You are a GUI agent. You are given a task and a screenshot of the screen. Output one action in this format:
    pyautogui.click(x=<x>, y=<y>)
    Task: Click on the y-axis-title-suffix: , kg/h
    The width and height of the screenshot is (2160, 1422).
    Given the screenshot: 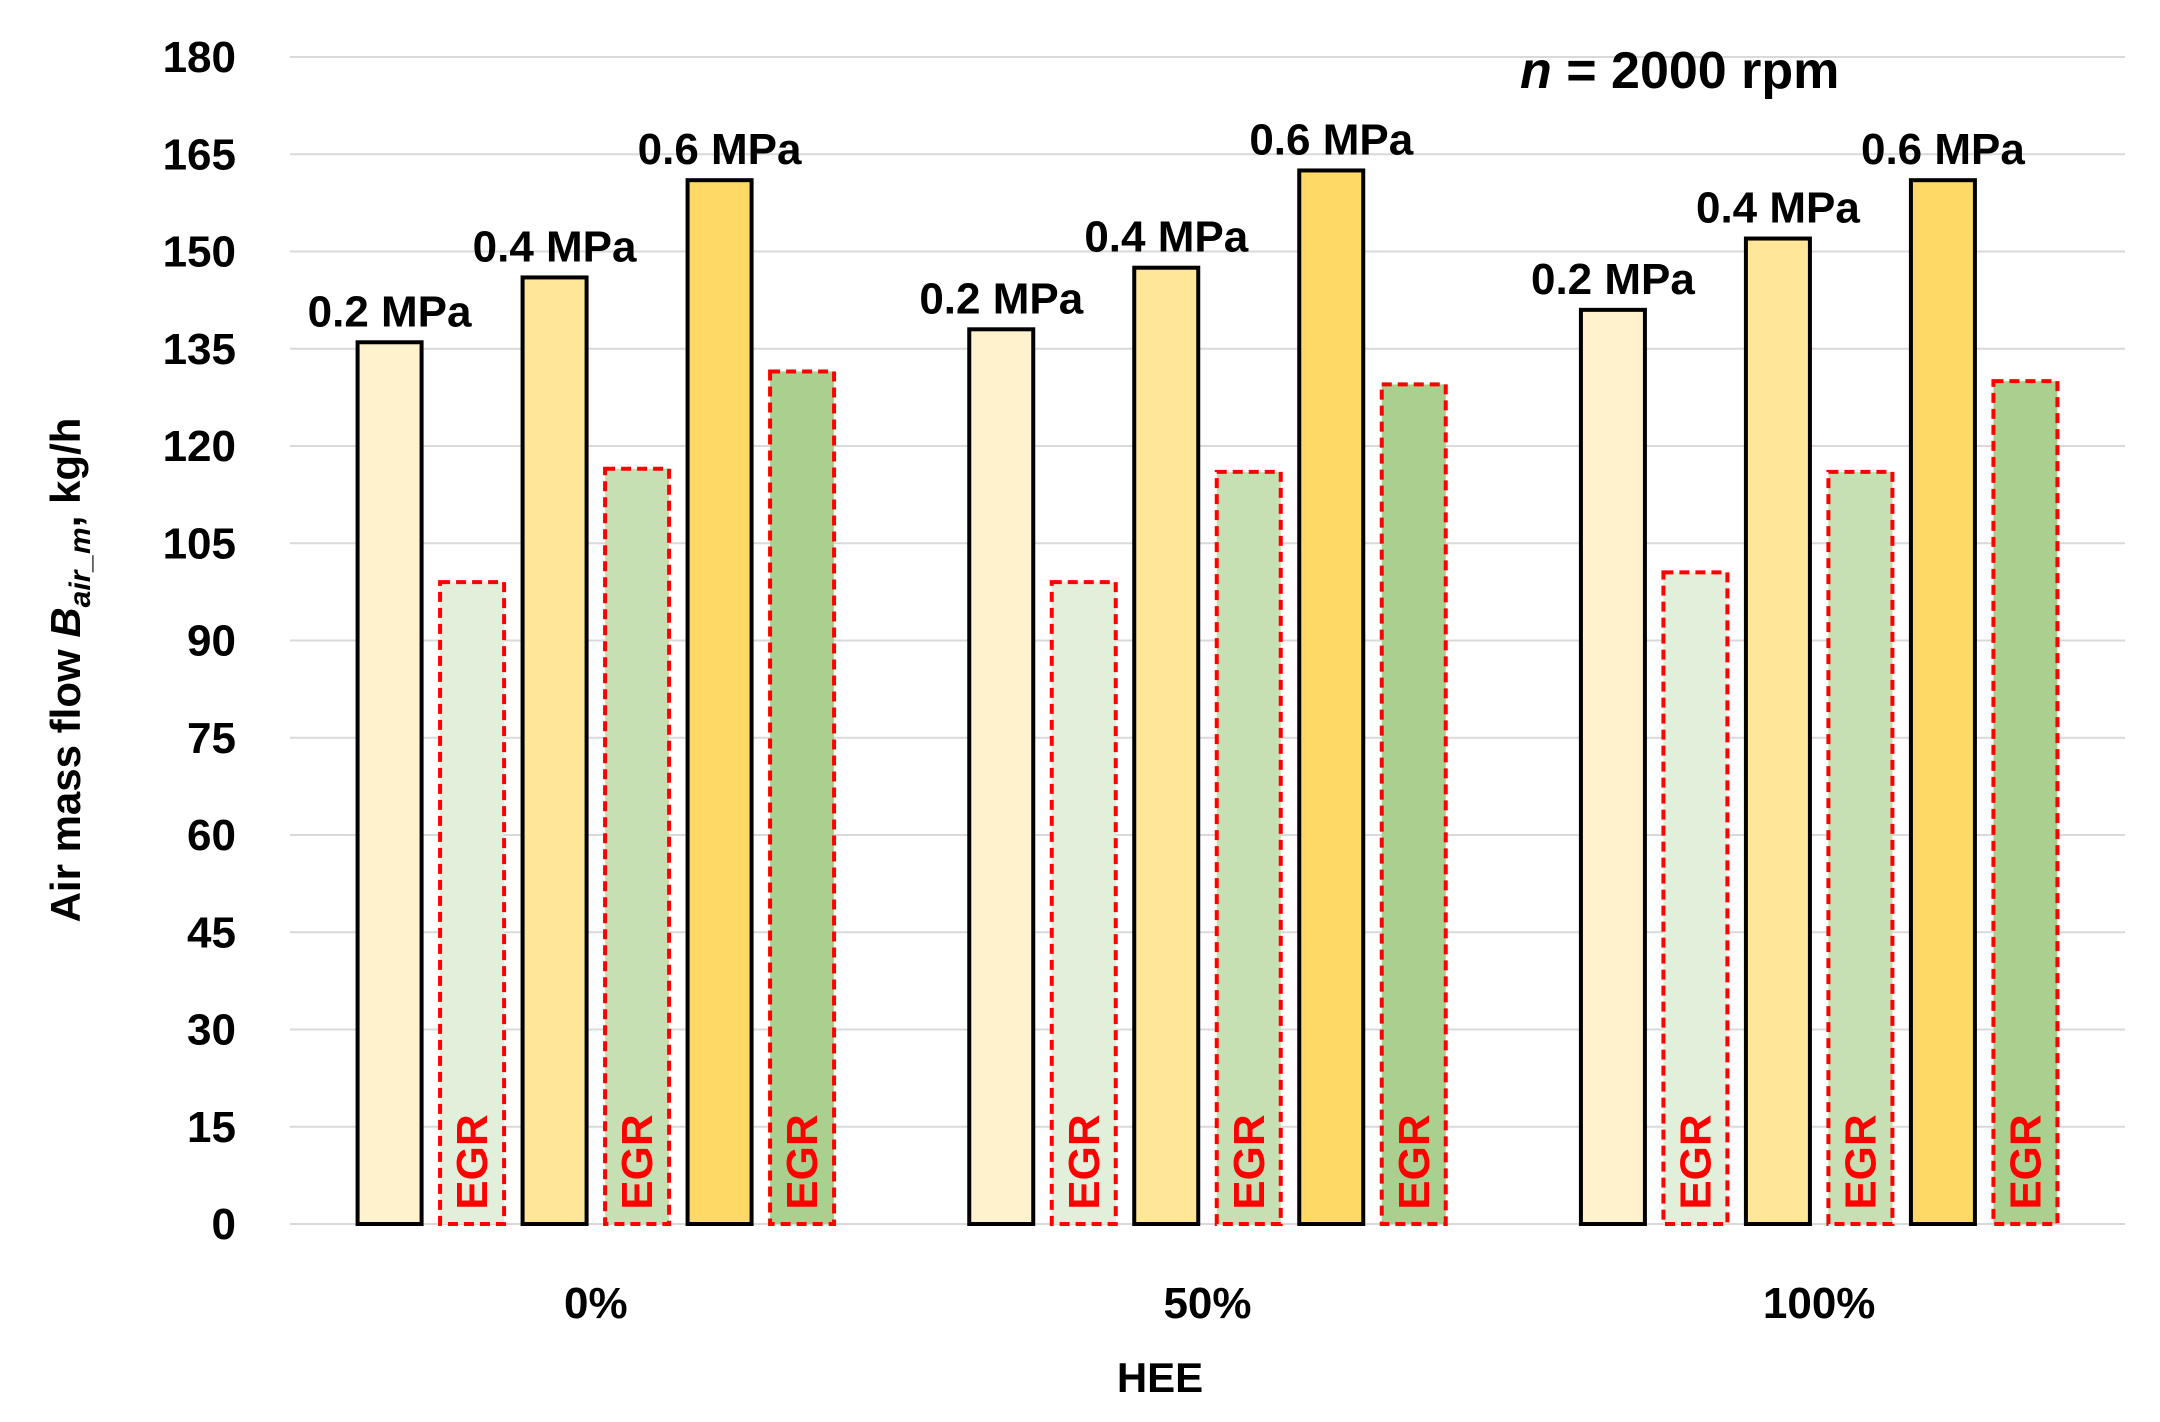 What is the action you would take?
    pyautogui.click(x=65, y=473)
    